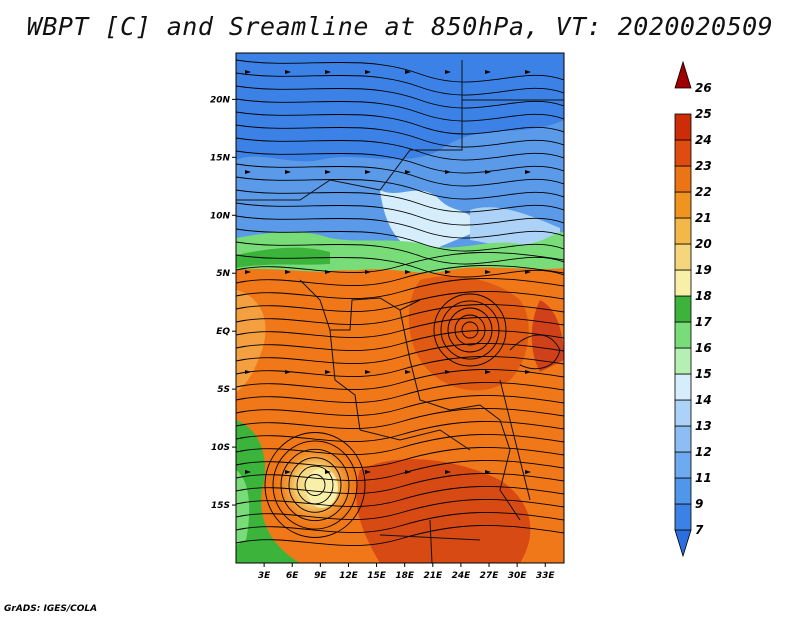  Describe the element at coordinates (703, 166) in the screenshot. I see `colorbar-label: 23` at that location.